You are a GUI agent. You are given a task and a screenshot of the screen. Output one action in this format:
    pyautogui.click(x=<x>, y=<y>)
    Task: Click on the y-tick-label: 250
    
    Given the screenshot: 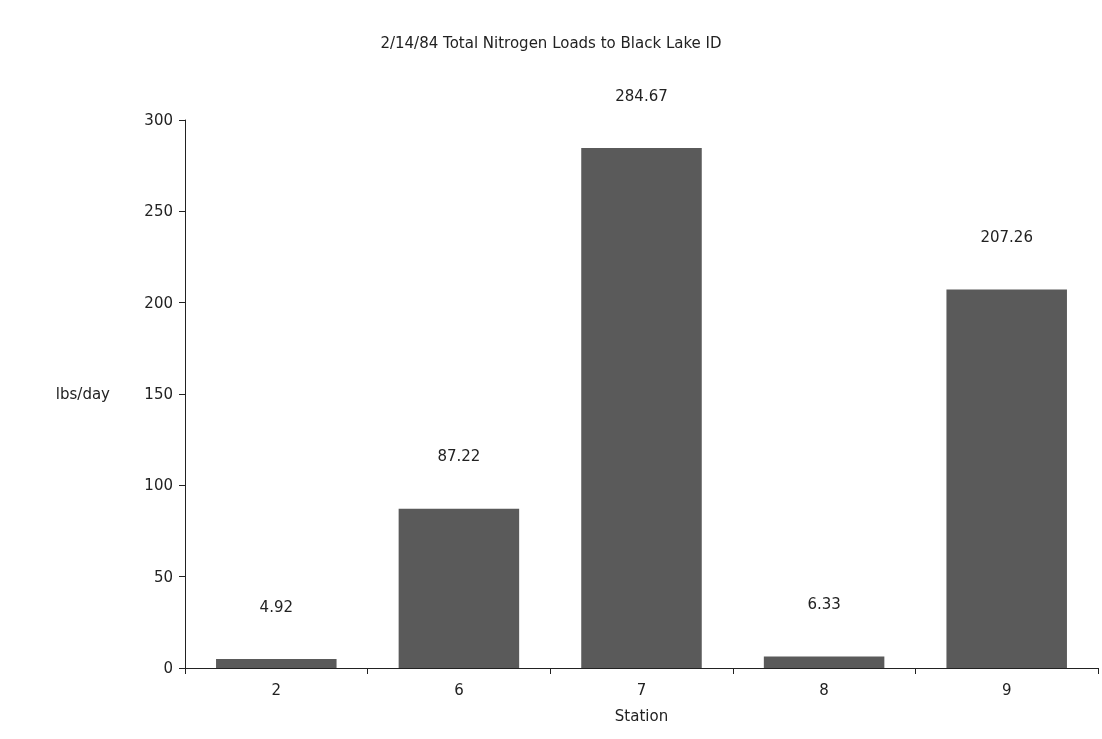 What is the action you would take?
    pyautogui.click(x=158, y=211)
    